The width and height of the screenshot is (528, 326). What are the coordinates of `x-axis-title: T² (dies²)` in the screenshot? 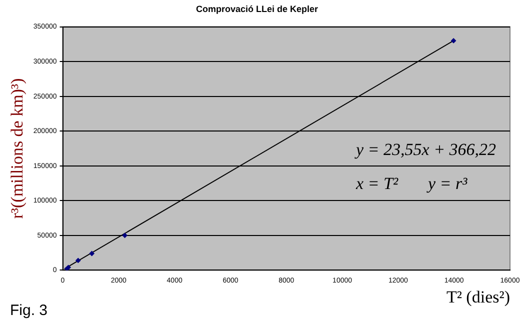 It's located at (478, 296).